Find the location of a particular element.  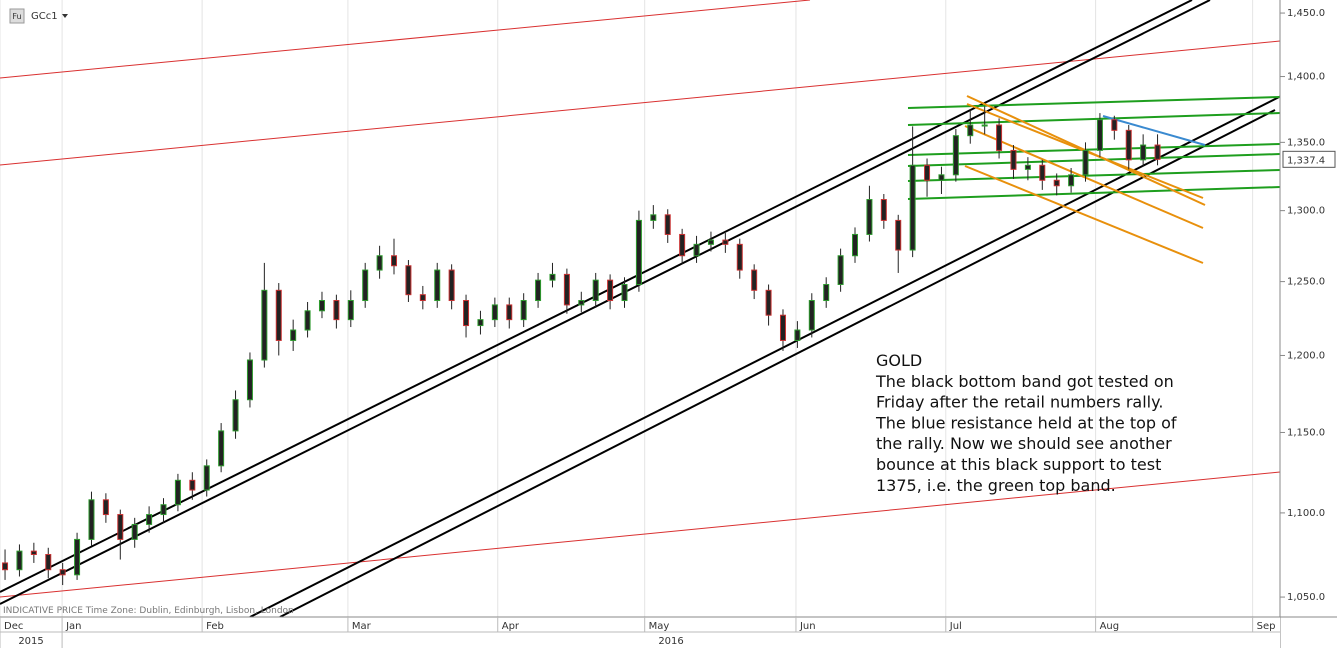

y-tick-label: 1,200.0 is located at coordinates (1306, 355).